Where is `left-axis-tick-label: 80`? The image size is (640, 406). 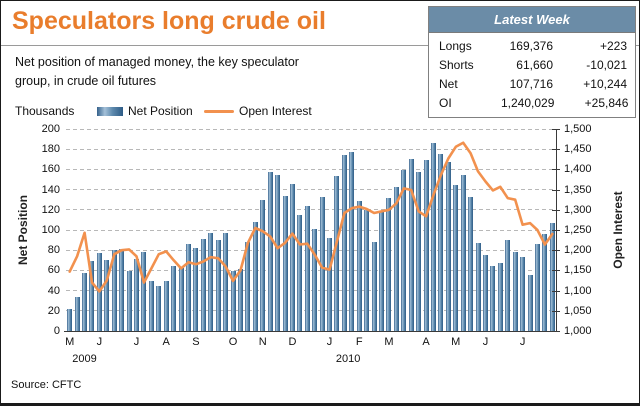
left-axis-tick-label: 80 is located at coordinates (53, 250).